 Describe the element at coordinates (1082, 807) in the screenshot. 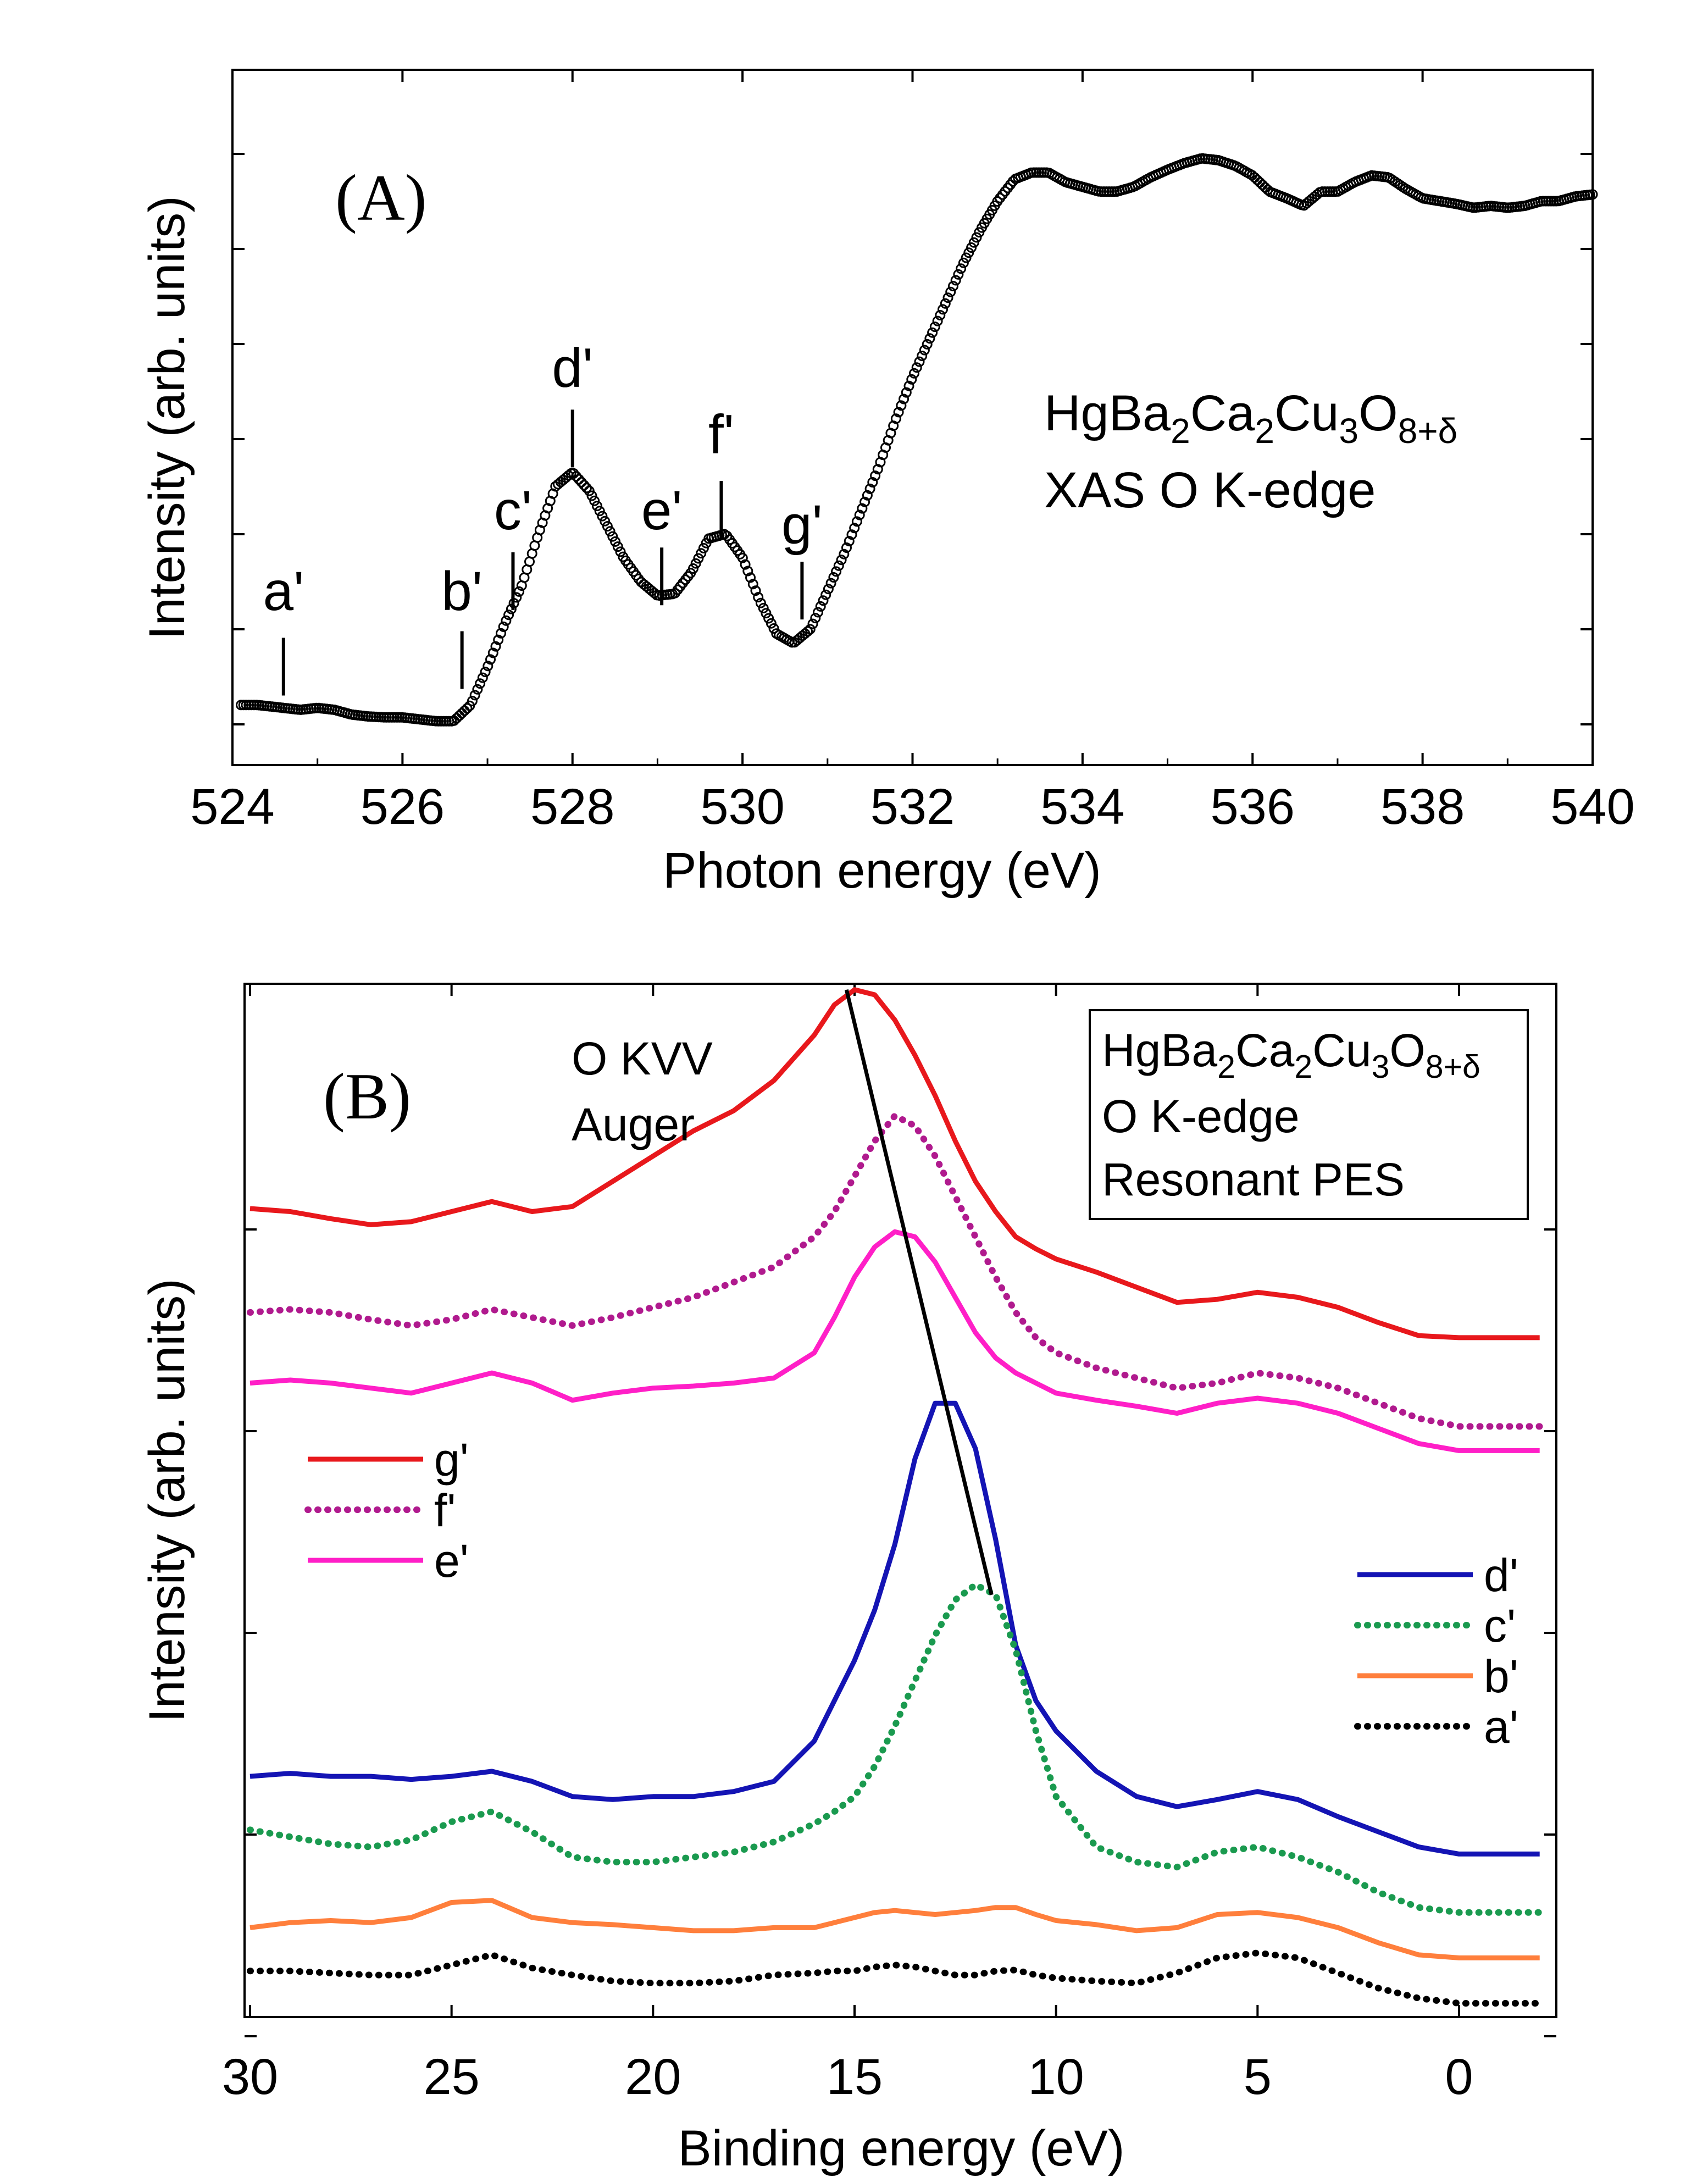

I see `panel-a-x-tick-label: 534` at that location.